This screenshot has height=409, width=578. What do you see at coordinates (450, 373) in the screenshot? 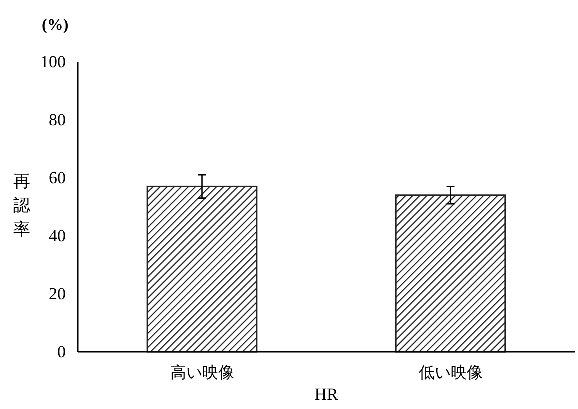
I see `x-tick-label: 低い映像` at bounding box center [450, 373].